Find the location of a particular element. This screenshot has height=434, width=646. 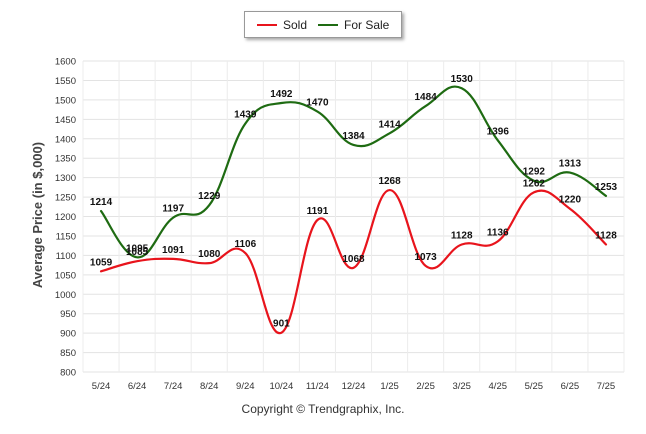

x-tick-label: 6/24 is located at coordinates (137, 386).